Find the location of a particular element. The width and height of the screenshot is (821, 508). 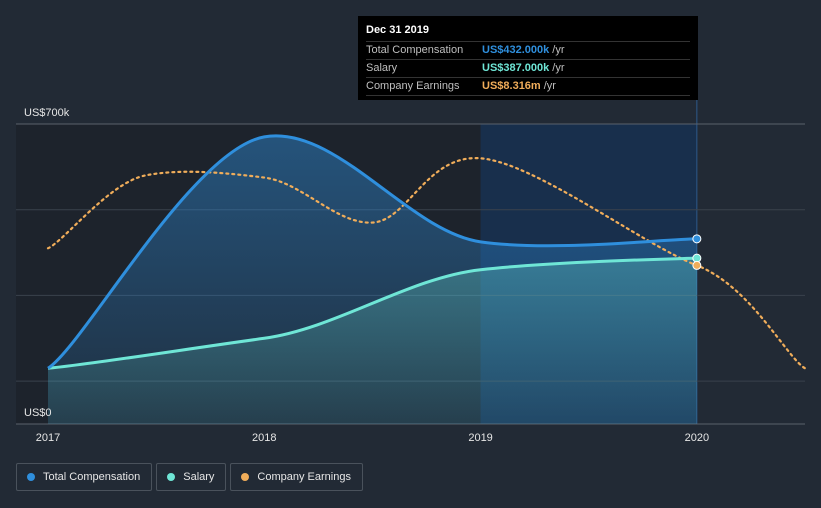

legend-item-total-compensation: Total Compensation is located at coordinates (84, 477).